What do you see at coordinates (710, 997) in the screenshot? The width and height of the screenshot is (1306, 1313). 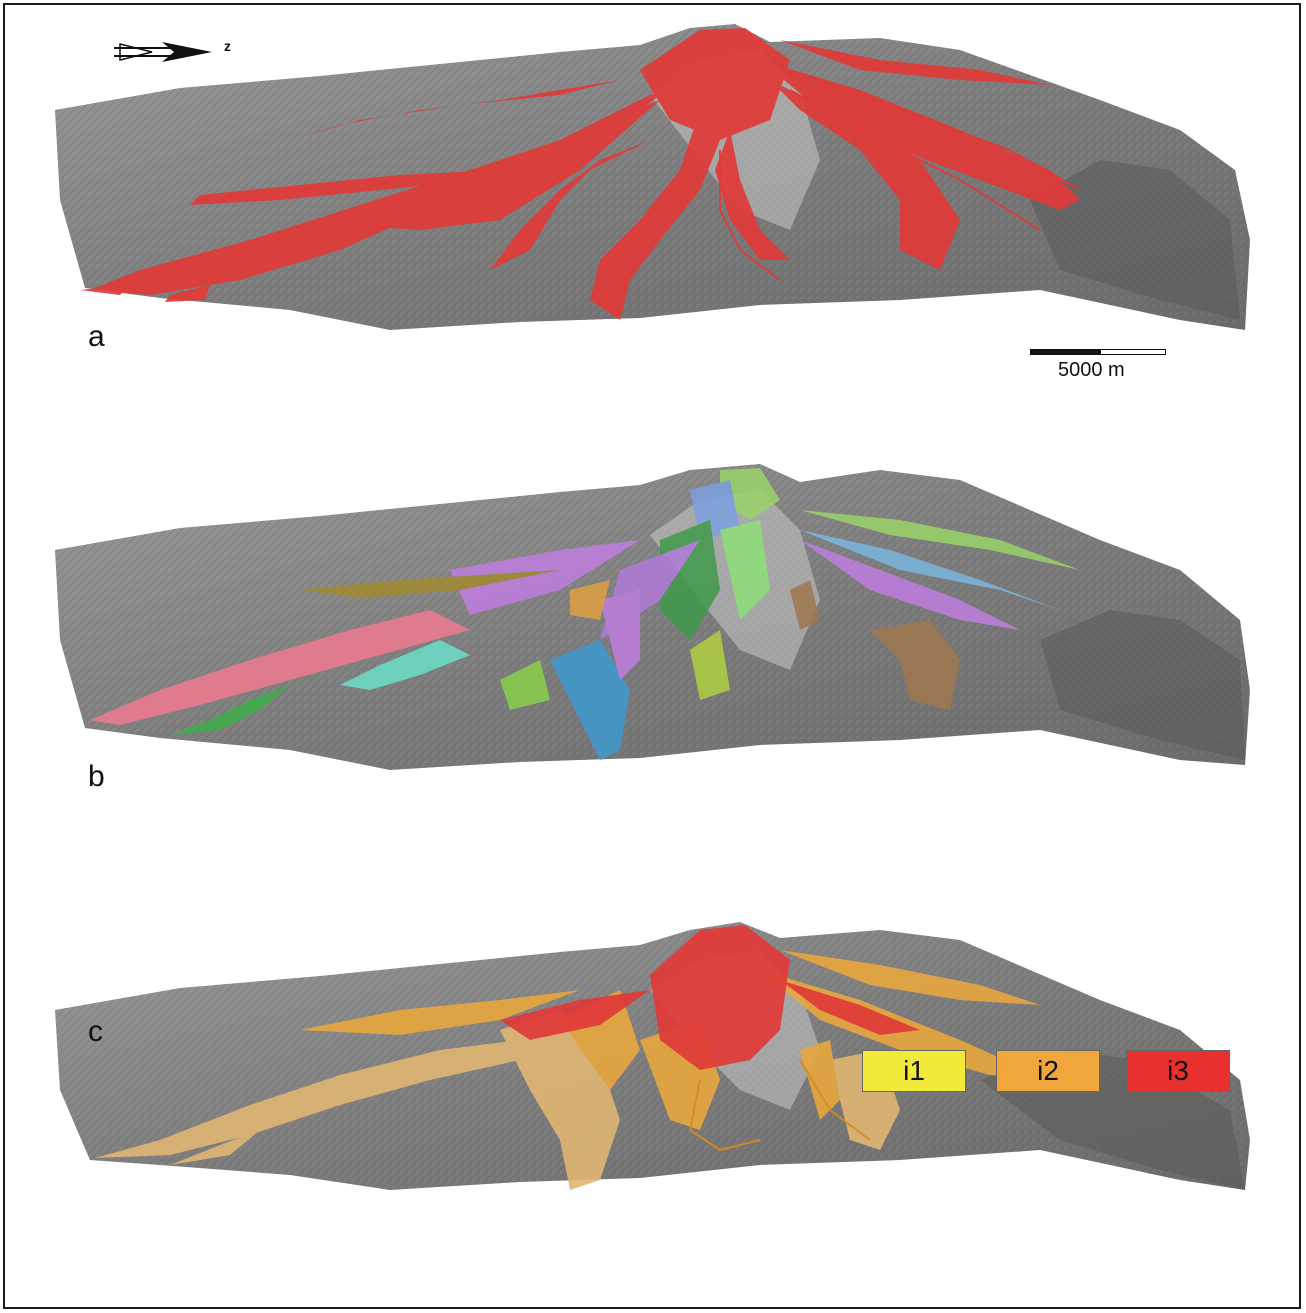 I see `lava-flows-i3` at bounding box center [710, 997].